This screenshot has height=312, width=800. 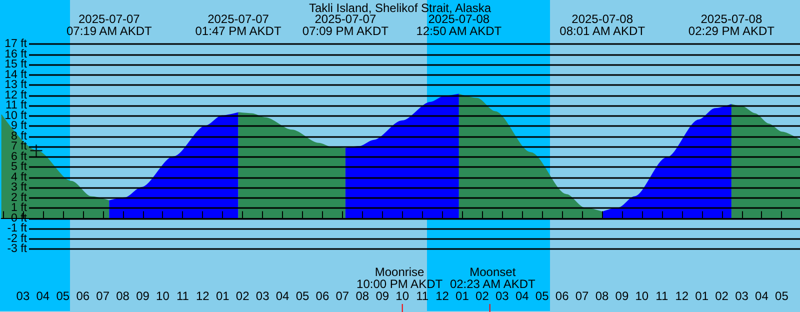 What do you see at coordinates (17, 238) in the screenshot?
I see `y-tick-label: -2 ft` at bounding box center [17, 238].